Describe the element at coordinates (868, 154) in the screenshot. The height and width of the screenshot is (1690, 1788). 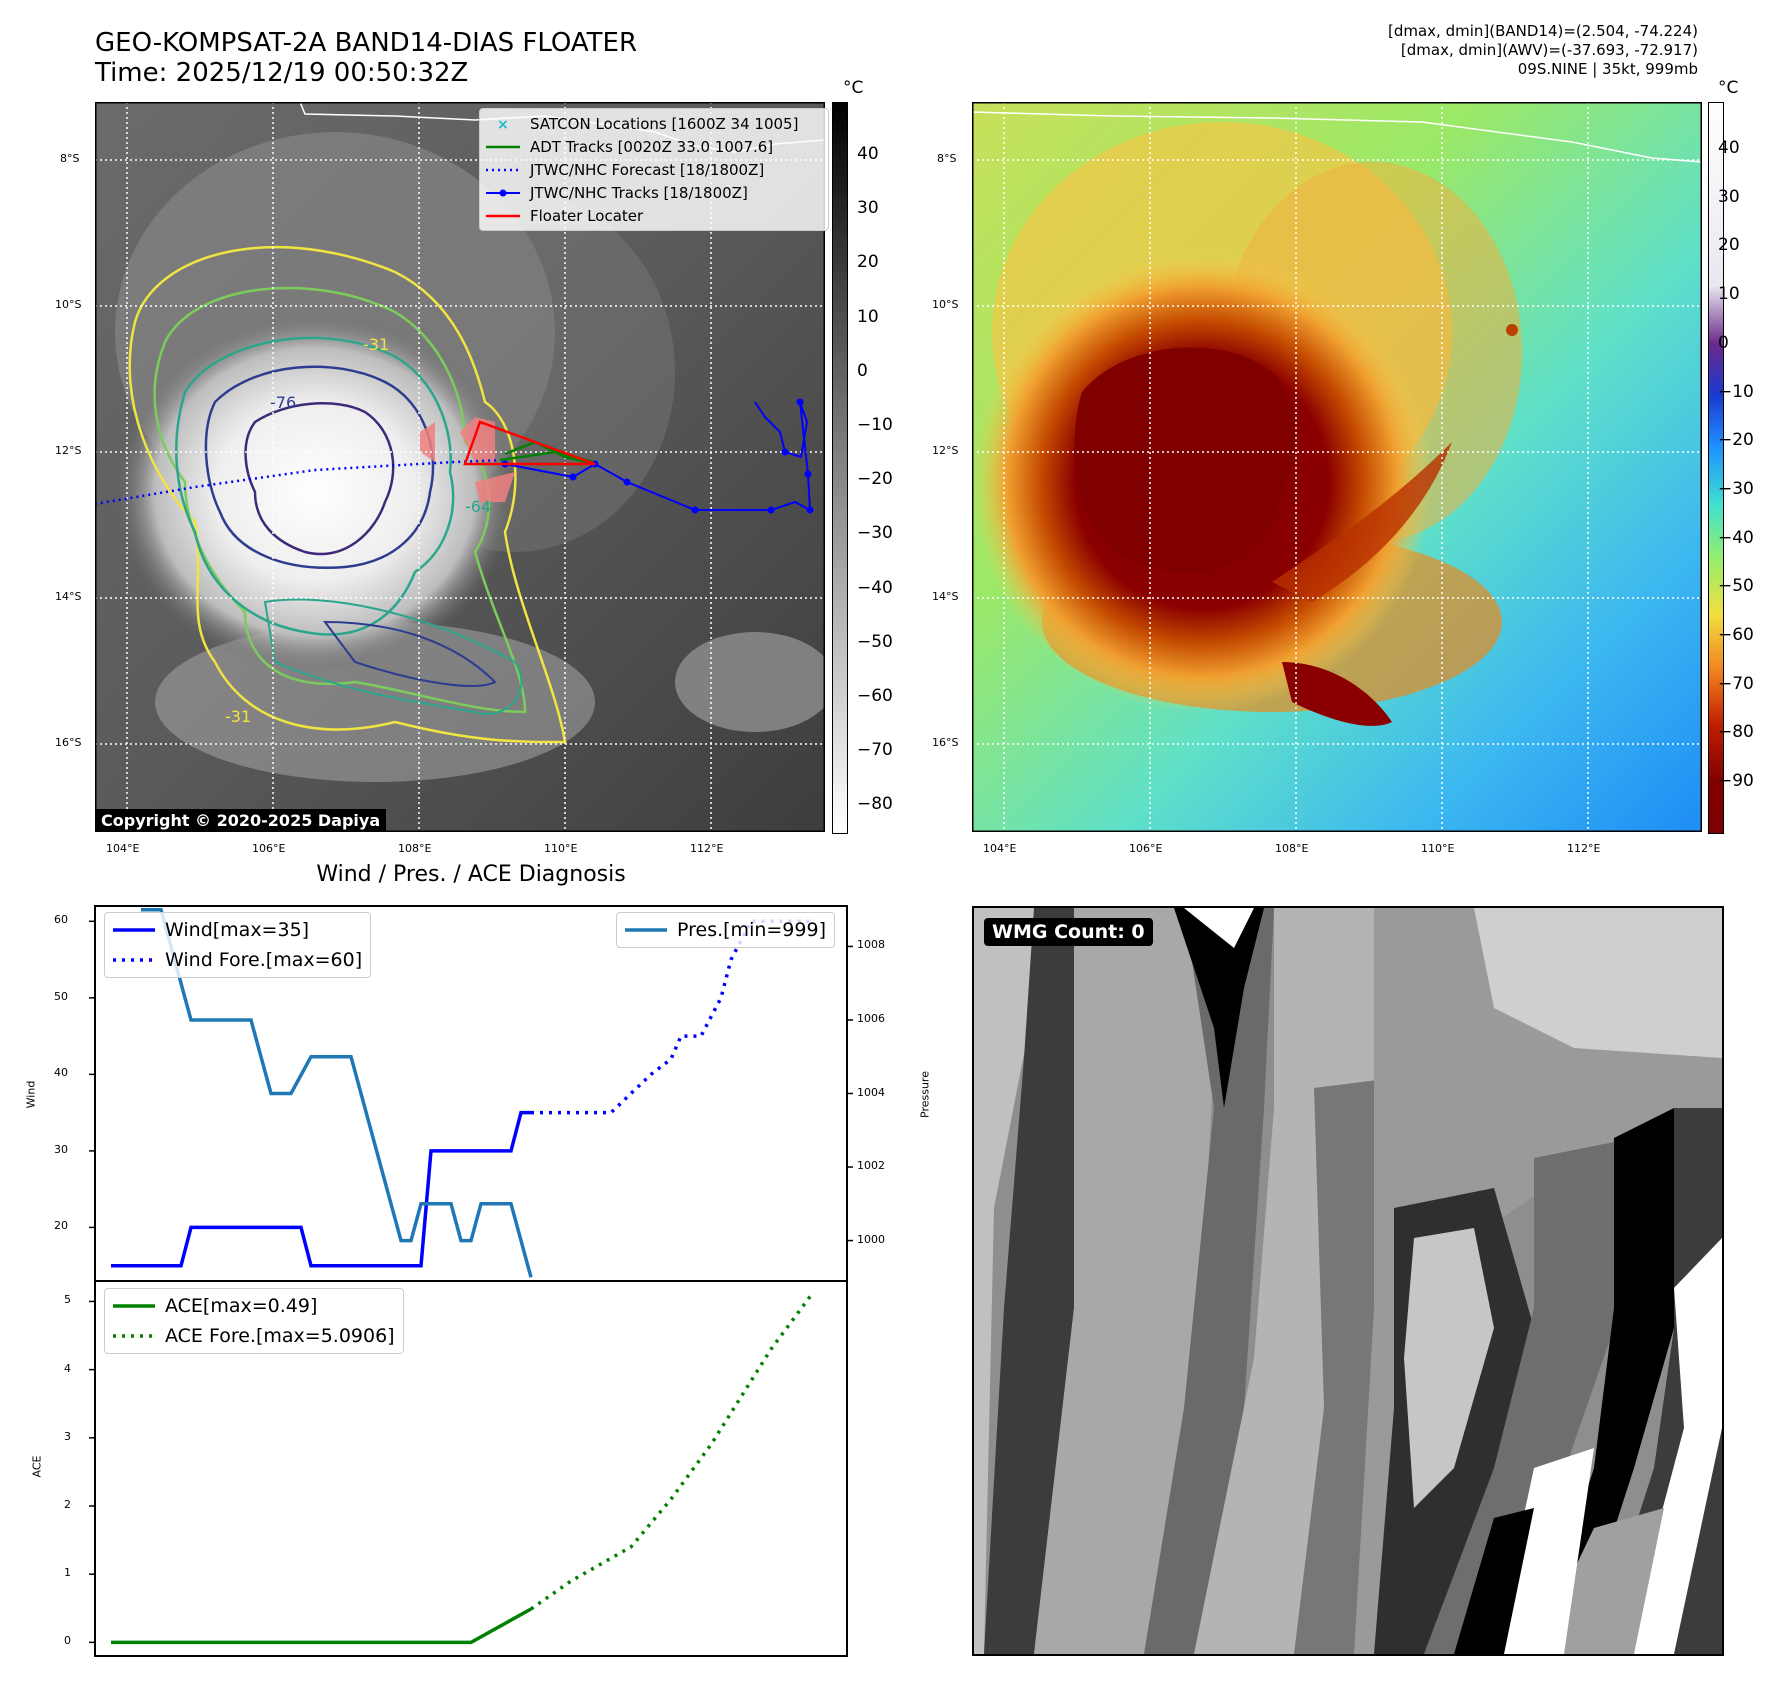
I see `gray-colorbar-tick: 40` at that location.